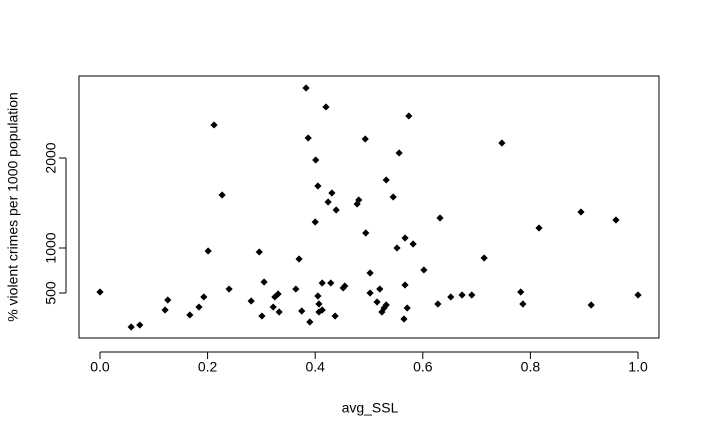 This screenshot has height=436, width=701. I want to click on y-axis-label: % violent crimes per 1000 population, so click(13, 207).